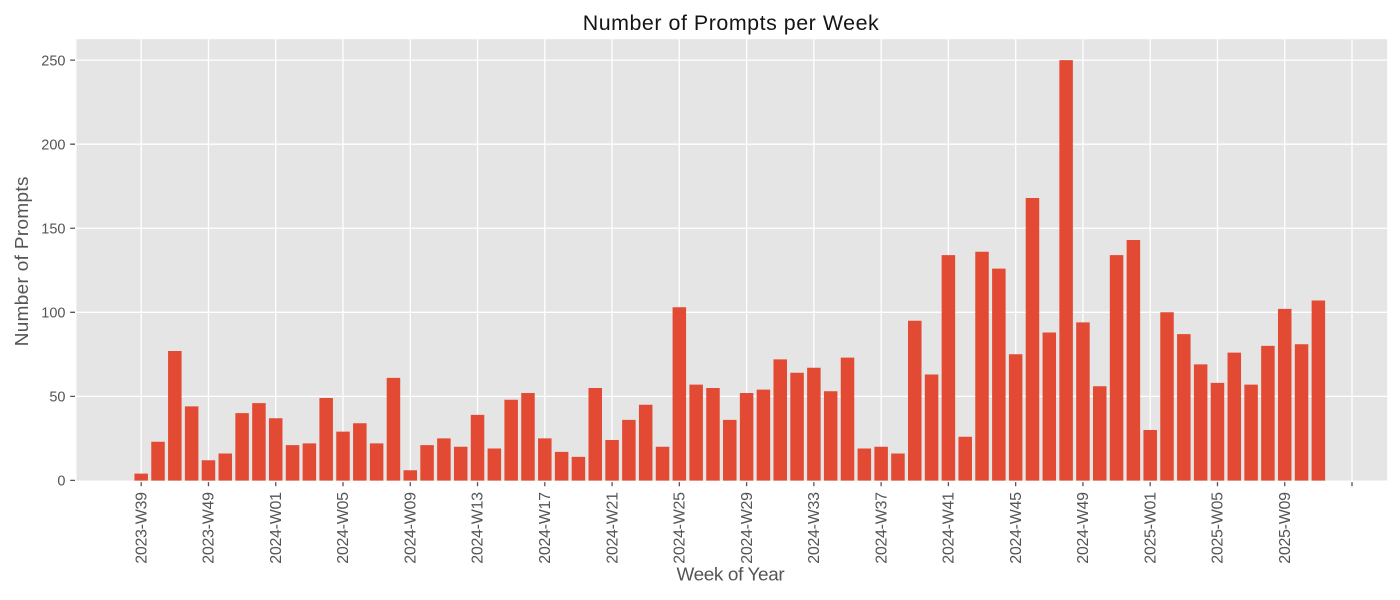 The height and width of the screenshot is (600, 1400). Describe the element at coordinates (731, 23) in the screenshot. I see `svg-text: Number of Prompts per Week` at that location.